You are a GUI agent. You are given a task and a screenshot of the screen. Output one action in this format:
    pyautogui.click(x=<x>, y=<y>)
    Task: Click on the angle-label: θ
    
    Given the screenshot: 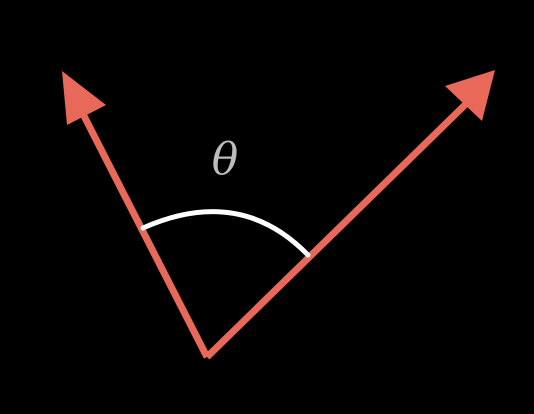 What is the action you would take?
    pyautogui.click(x=225, y=159)
    